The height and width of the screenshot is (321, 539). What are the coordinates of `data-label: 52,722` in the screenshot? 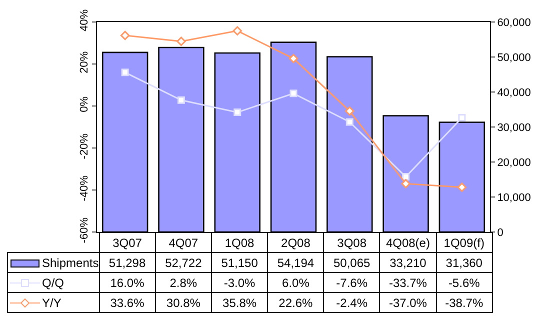 It's located at (183, 262).